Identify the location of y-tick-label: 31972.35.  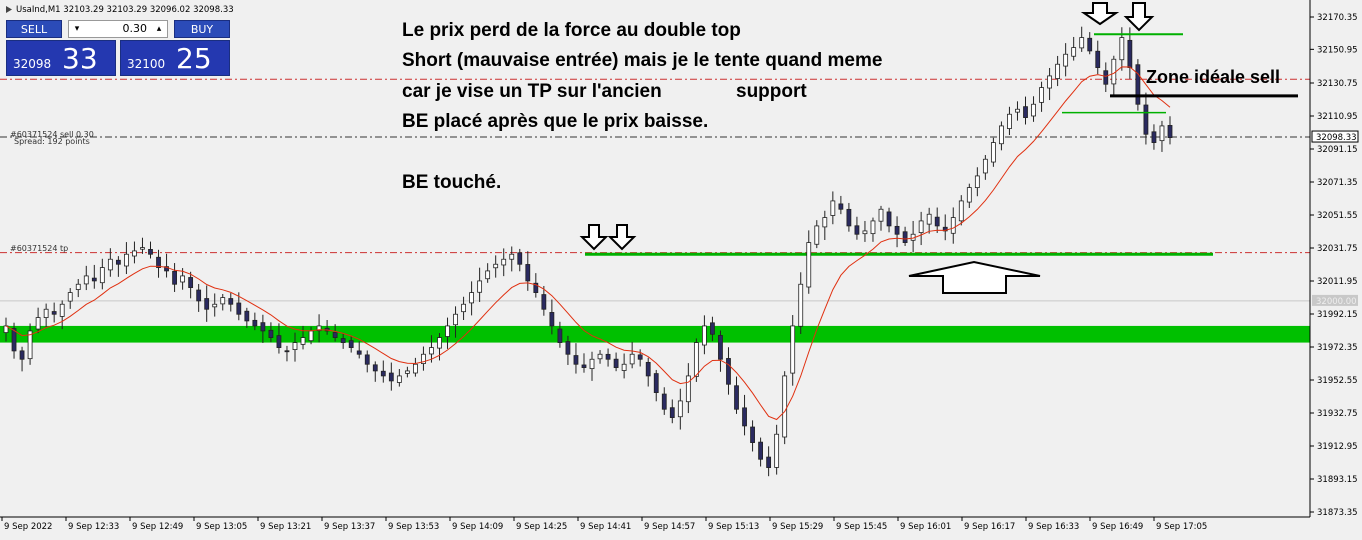
(1337, 348).